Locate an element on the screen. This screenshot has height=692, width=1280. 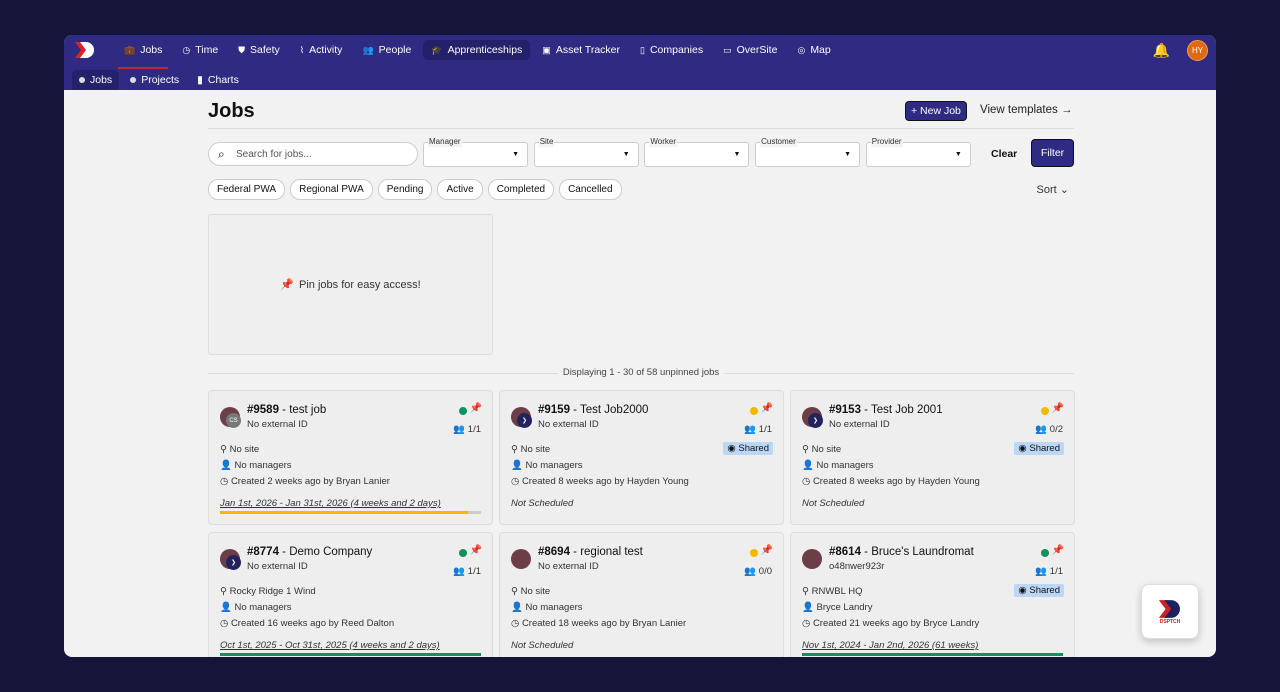
filter-button: Filter is located at coordinates (1052, 153).